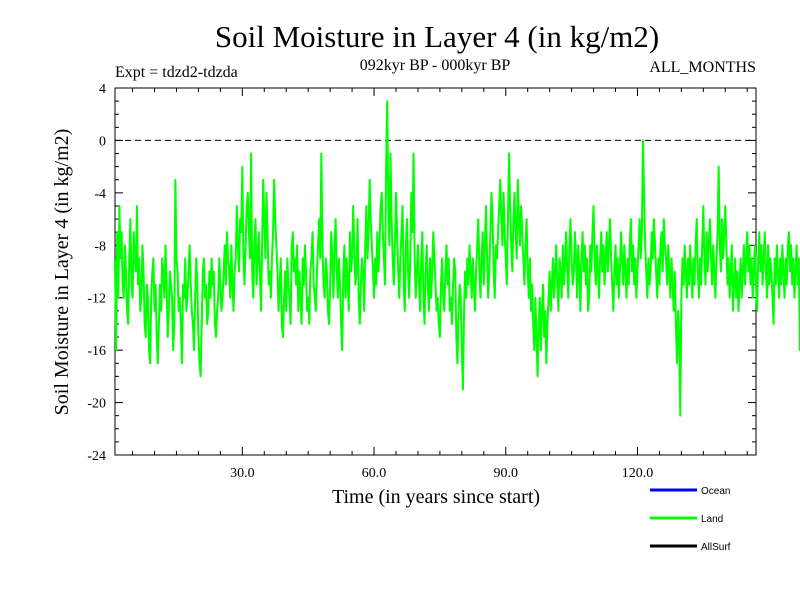 The height and width of the screenshot is (600, 800). Describe the element at coordinates (716, 547) in the screenshot. I see `legend-label: AllSurf` at that location.